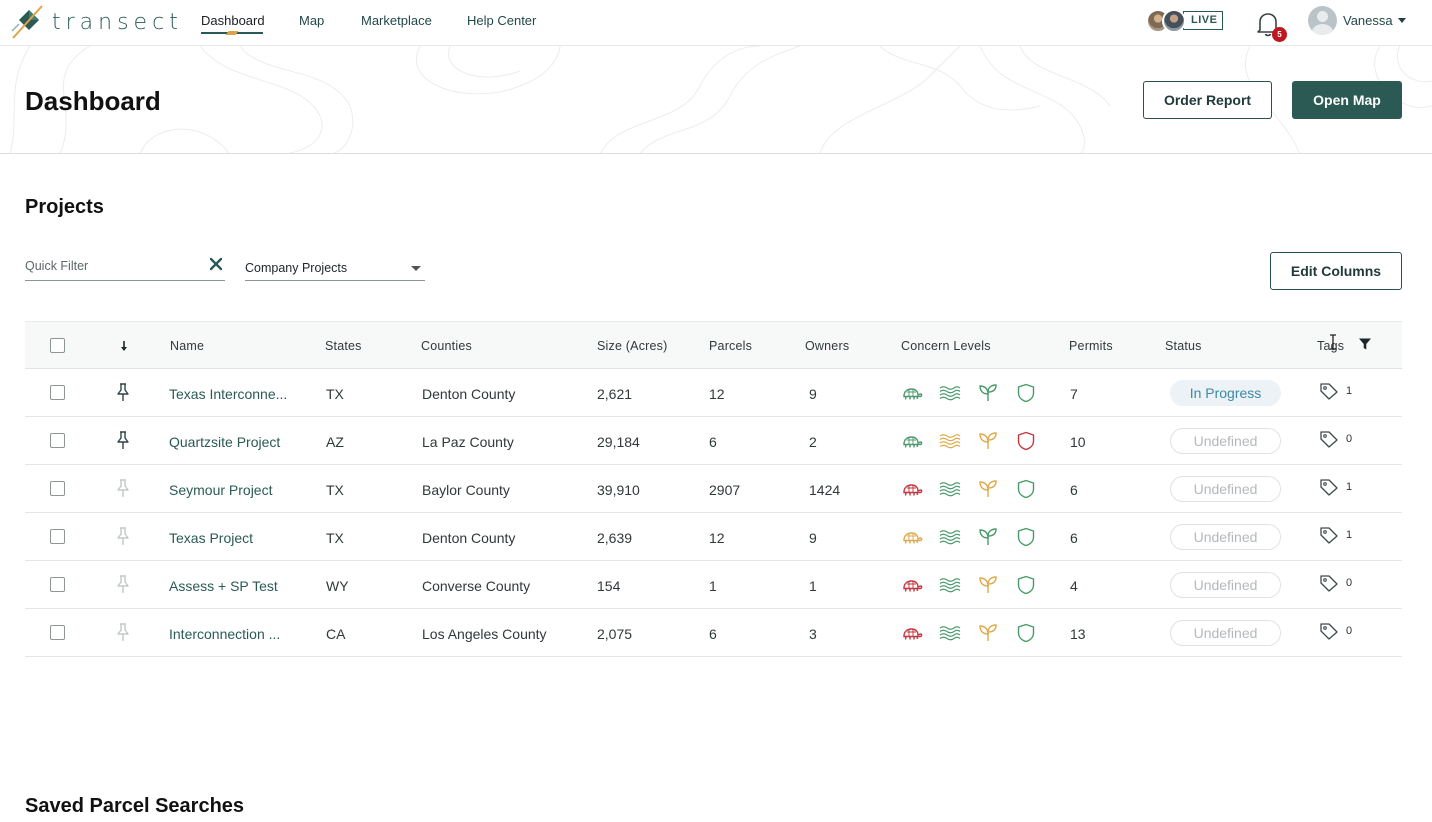 This screenshot has height=822, width=1432. Describe the element at coordinates (57, 345) in the screenshot. I see `select-all-checkbox` at that location.